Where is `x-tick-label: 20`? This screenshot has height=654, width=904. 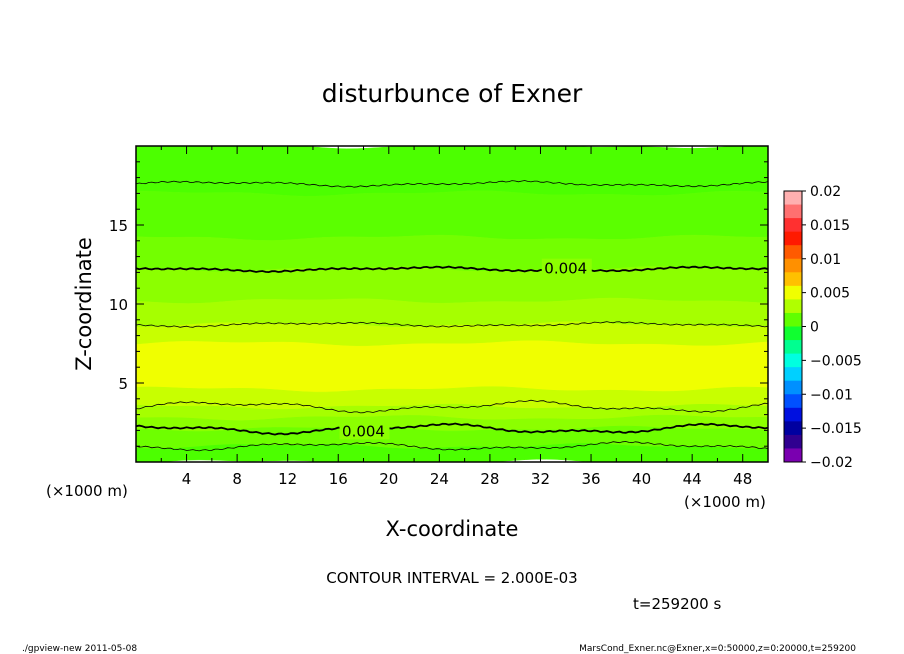 x-tick-label: 20 is located at coordinates (388, 479).